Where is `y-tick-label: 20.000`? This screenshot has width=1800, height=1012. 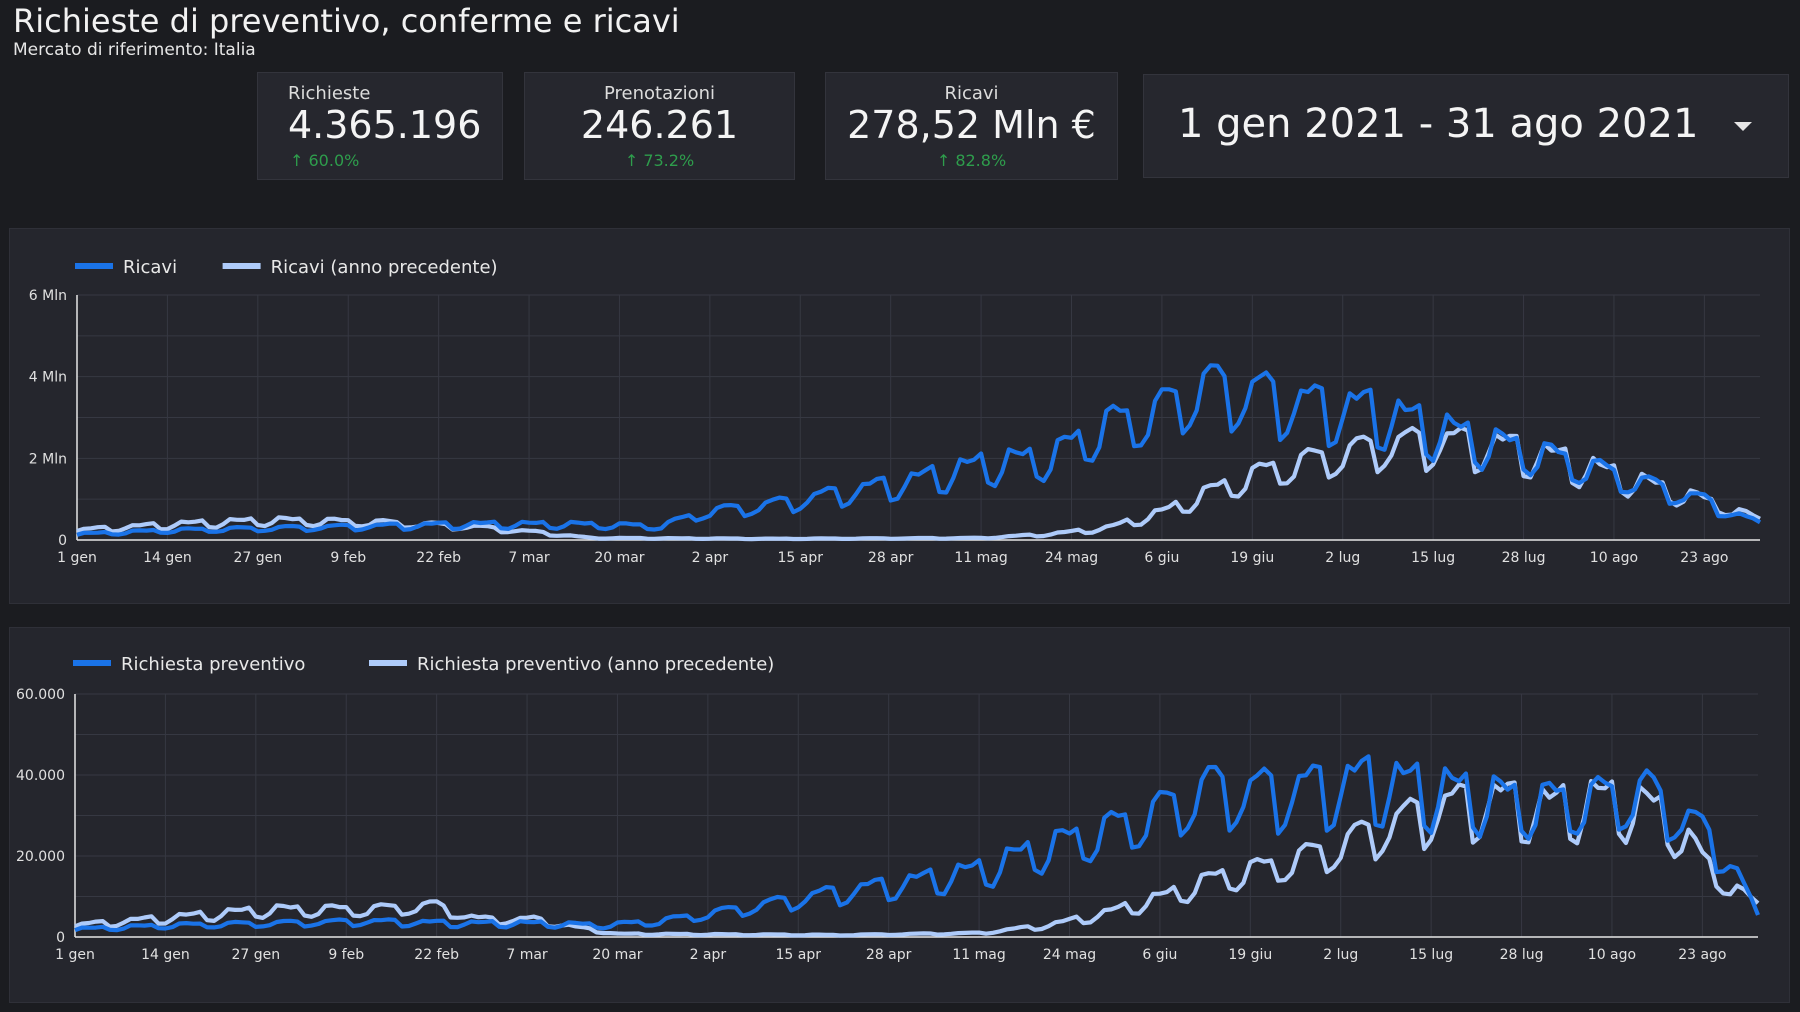
y-tick-label: 20.000 is located at coordinates (40, 857).